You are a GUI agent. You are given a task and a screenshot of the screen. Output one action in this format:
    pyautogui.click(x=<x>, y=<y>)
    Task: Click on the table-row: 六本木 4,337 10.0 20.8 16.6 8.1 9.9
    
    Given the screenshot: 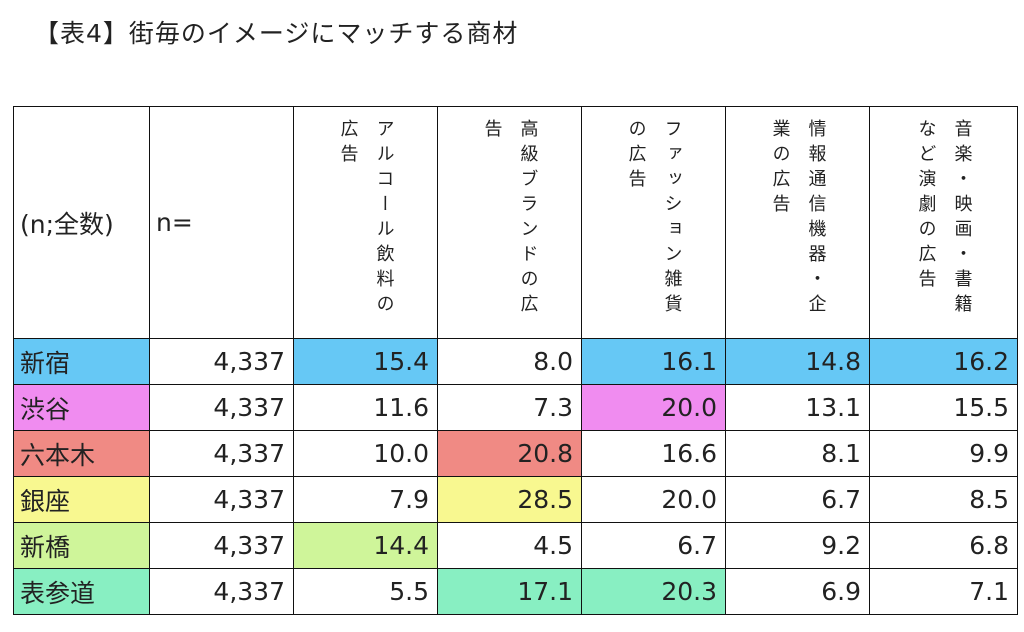 What is the action you would take?
    pyautogui.click(x=515, y=453)
    